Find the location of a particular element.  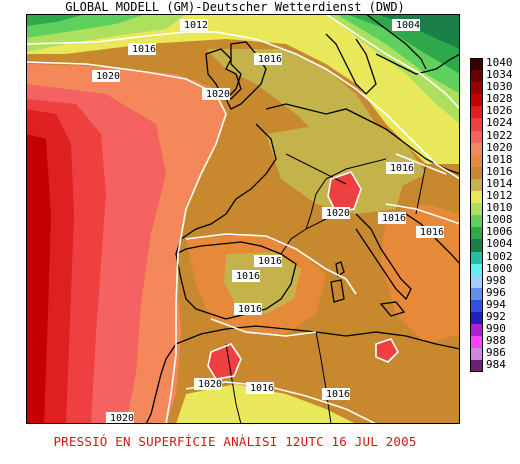

legend-item: 986 is located at coordinates (494, 354).